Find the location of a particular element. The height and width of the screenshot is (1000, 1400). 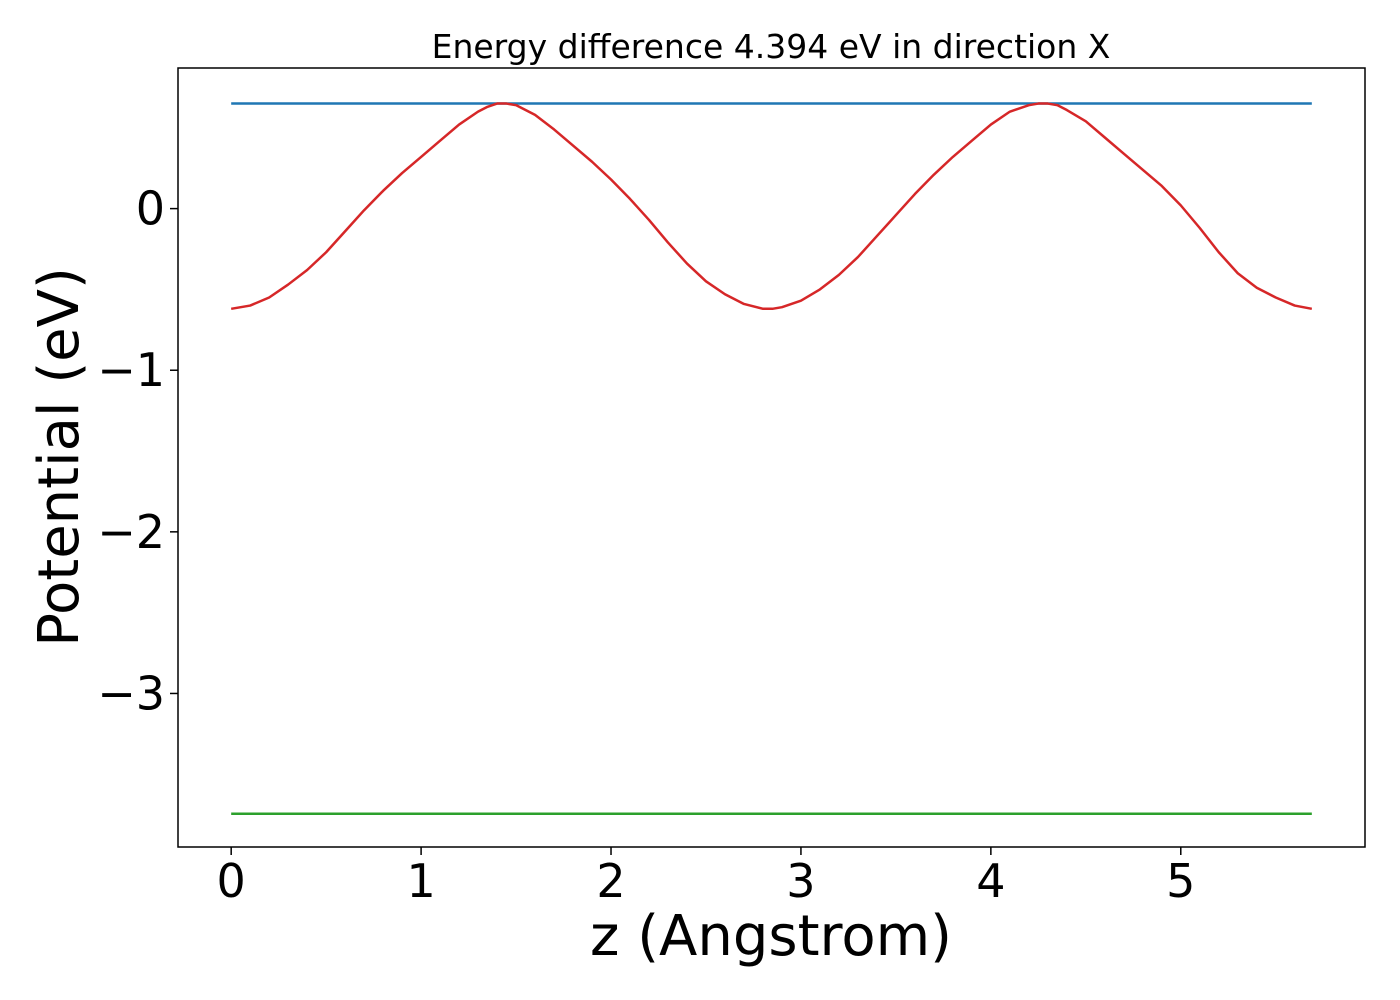

x-tick-label: 4 is located at coordinates (990, 881).